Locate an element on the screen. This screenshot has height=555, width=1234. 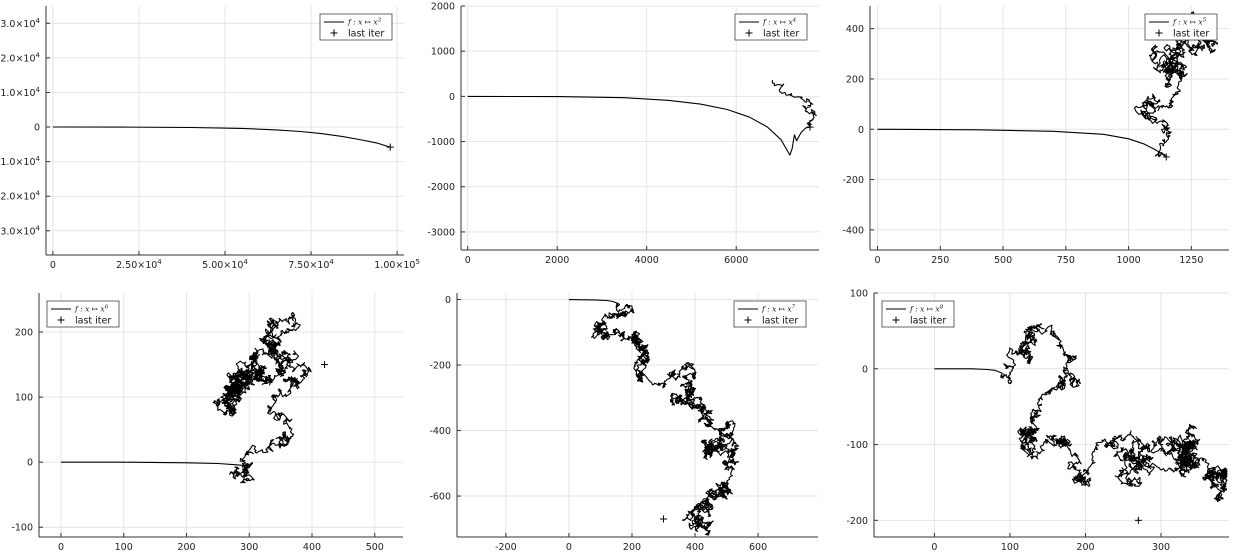
x-tick-label: 600 is located at coordinates (758, 547).